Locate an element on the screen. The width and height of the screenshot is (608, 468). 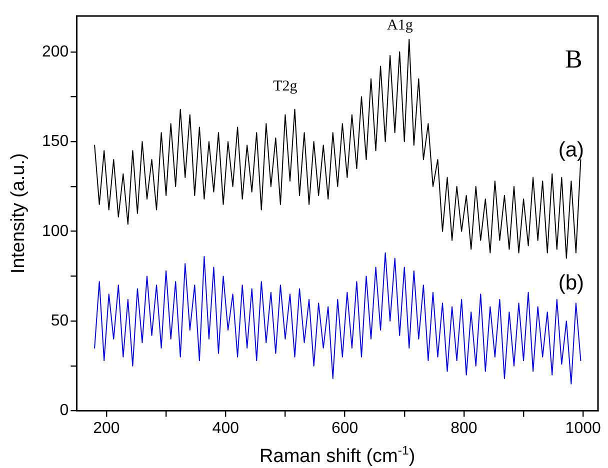
y-tick-label: 0 is located at coordinates (64, 411).